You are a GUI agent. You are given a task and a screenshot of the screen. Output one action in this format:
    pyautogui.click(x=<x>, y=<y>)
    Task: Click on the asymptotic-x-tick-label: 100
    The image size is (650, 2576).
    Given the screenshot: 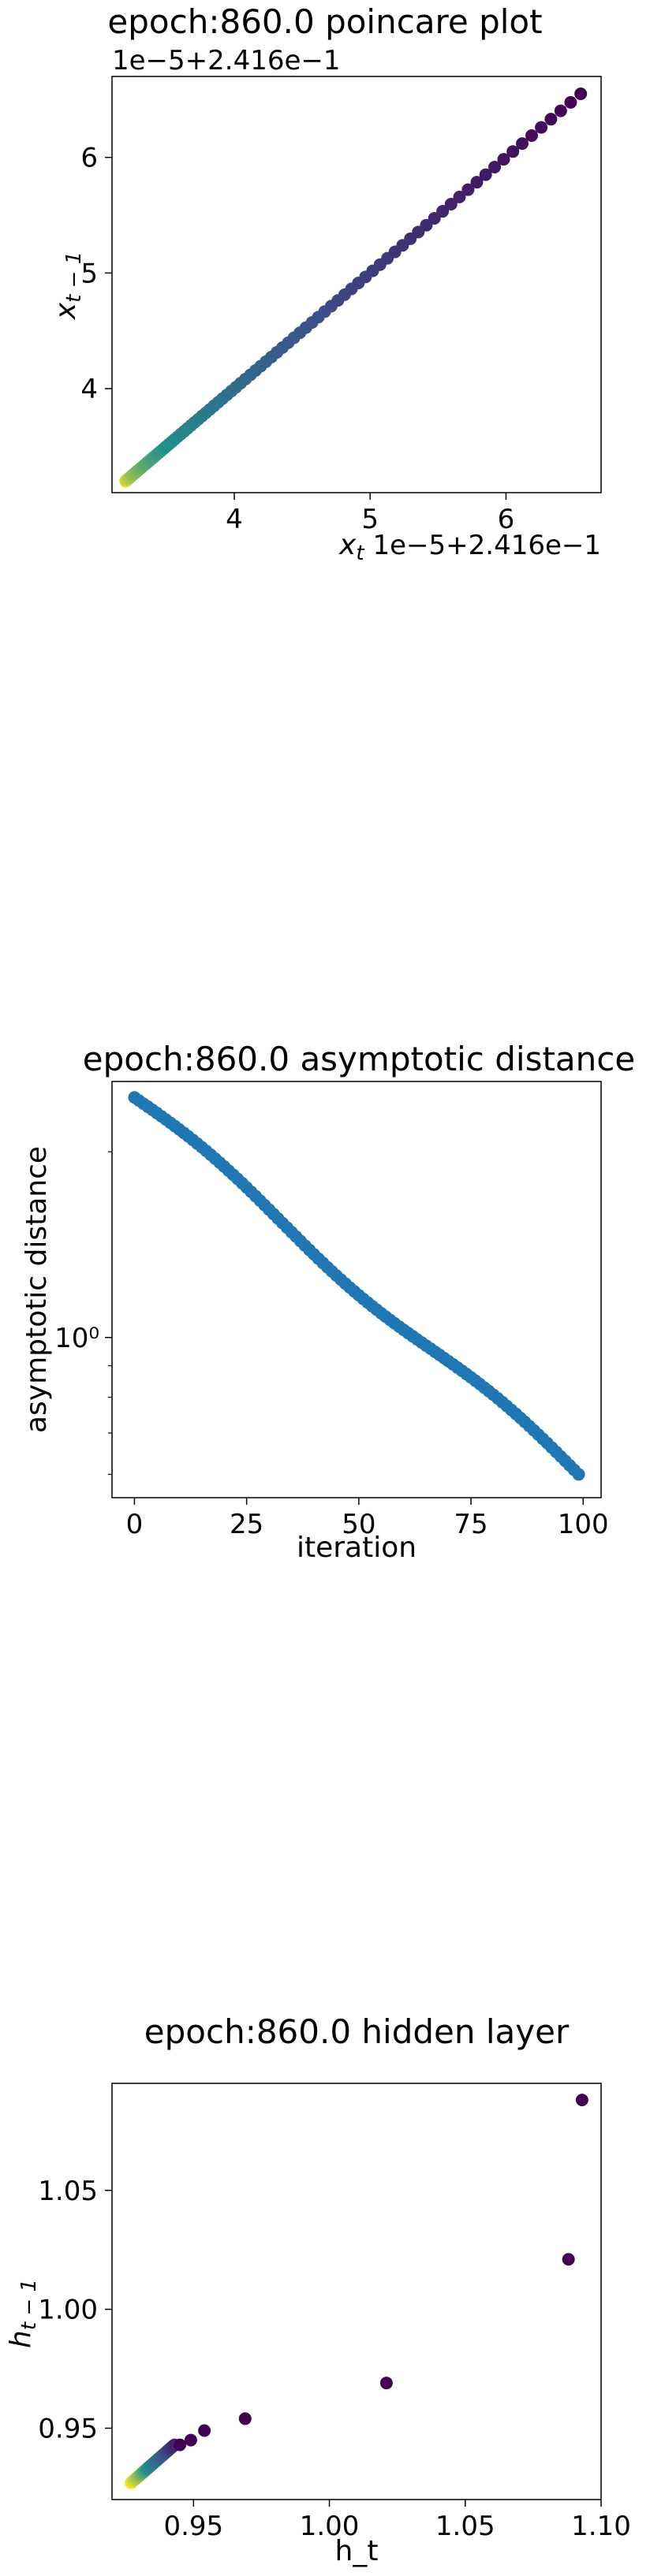 What is the action you would take?
    pyautogui.click(x=583, y=1524)
    